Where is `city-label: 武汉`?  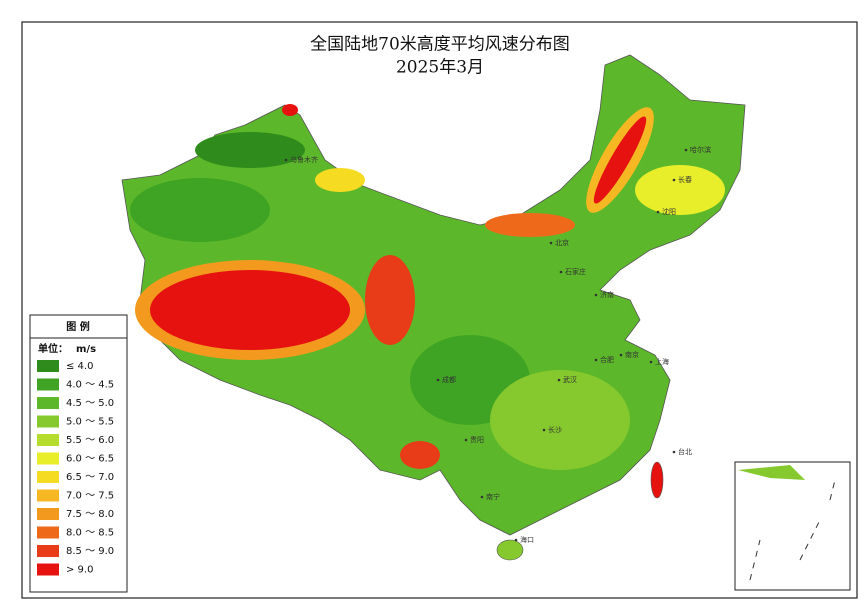 city-label: 武汉 is located at coordinates (570, 379).